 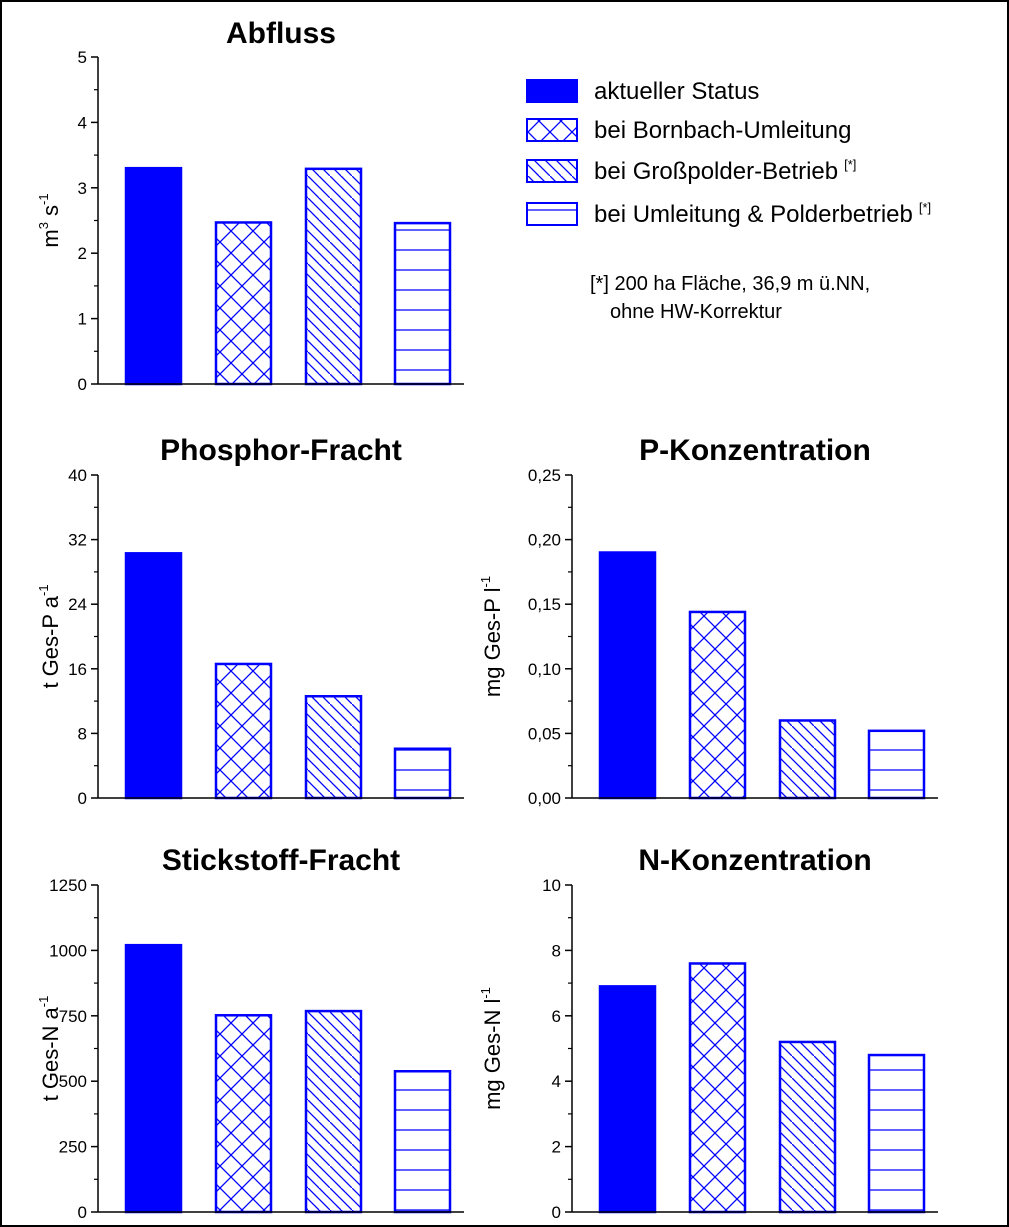 I want to click on tick-label: 0,25, so click(x=544, y=475).